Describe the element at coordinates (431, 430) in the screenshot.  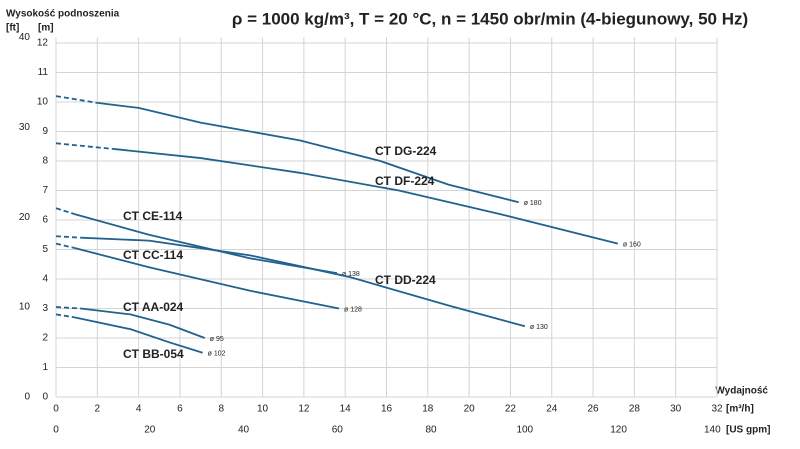
I see `x2-tick-label: 80` at that location.